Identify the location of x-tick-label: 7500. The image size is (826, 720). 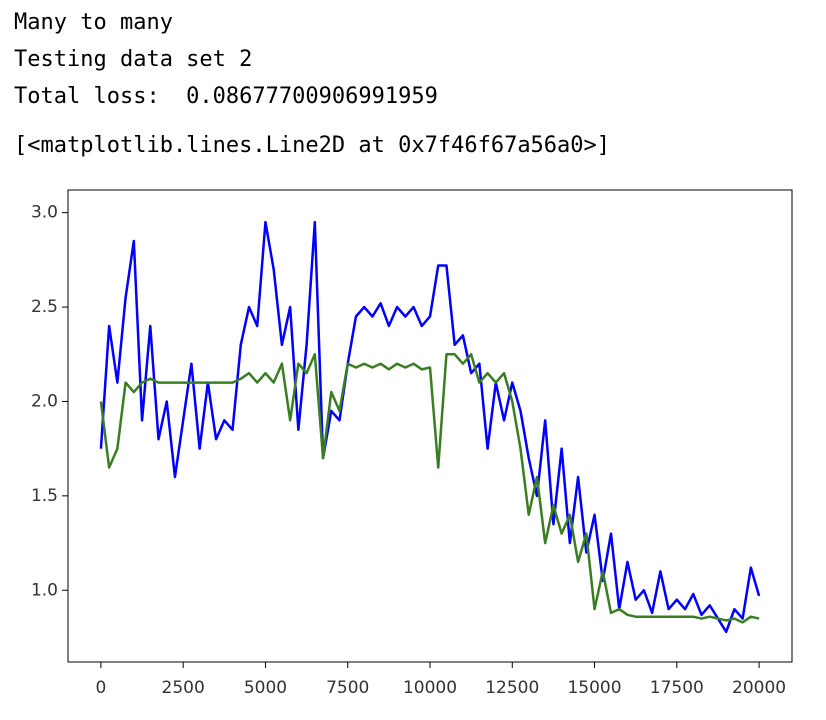
(347, 688).